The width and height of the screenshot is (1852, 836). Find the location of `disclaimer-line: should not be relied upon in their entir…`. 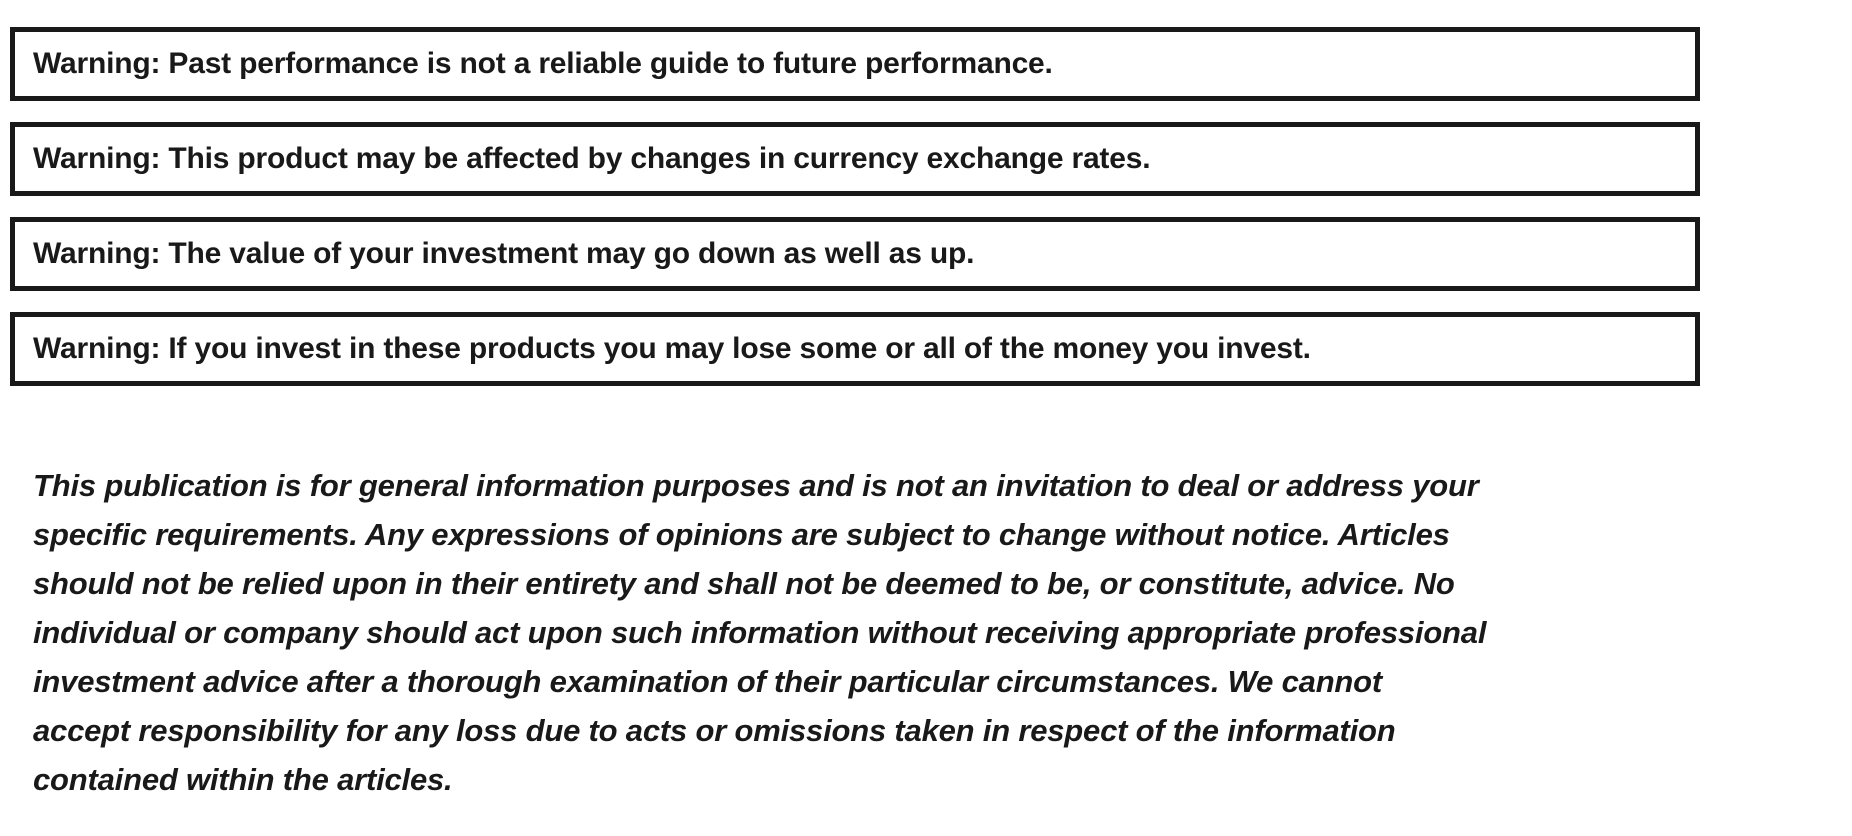

disclaimer-line: should not be relied upon in their entir… is located at coordinates (744, 583).